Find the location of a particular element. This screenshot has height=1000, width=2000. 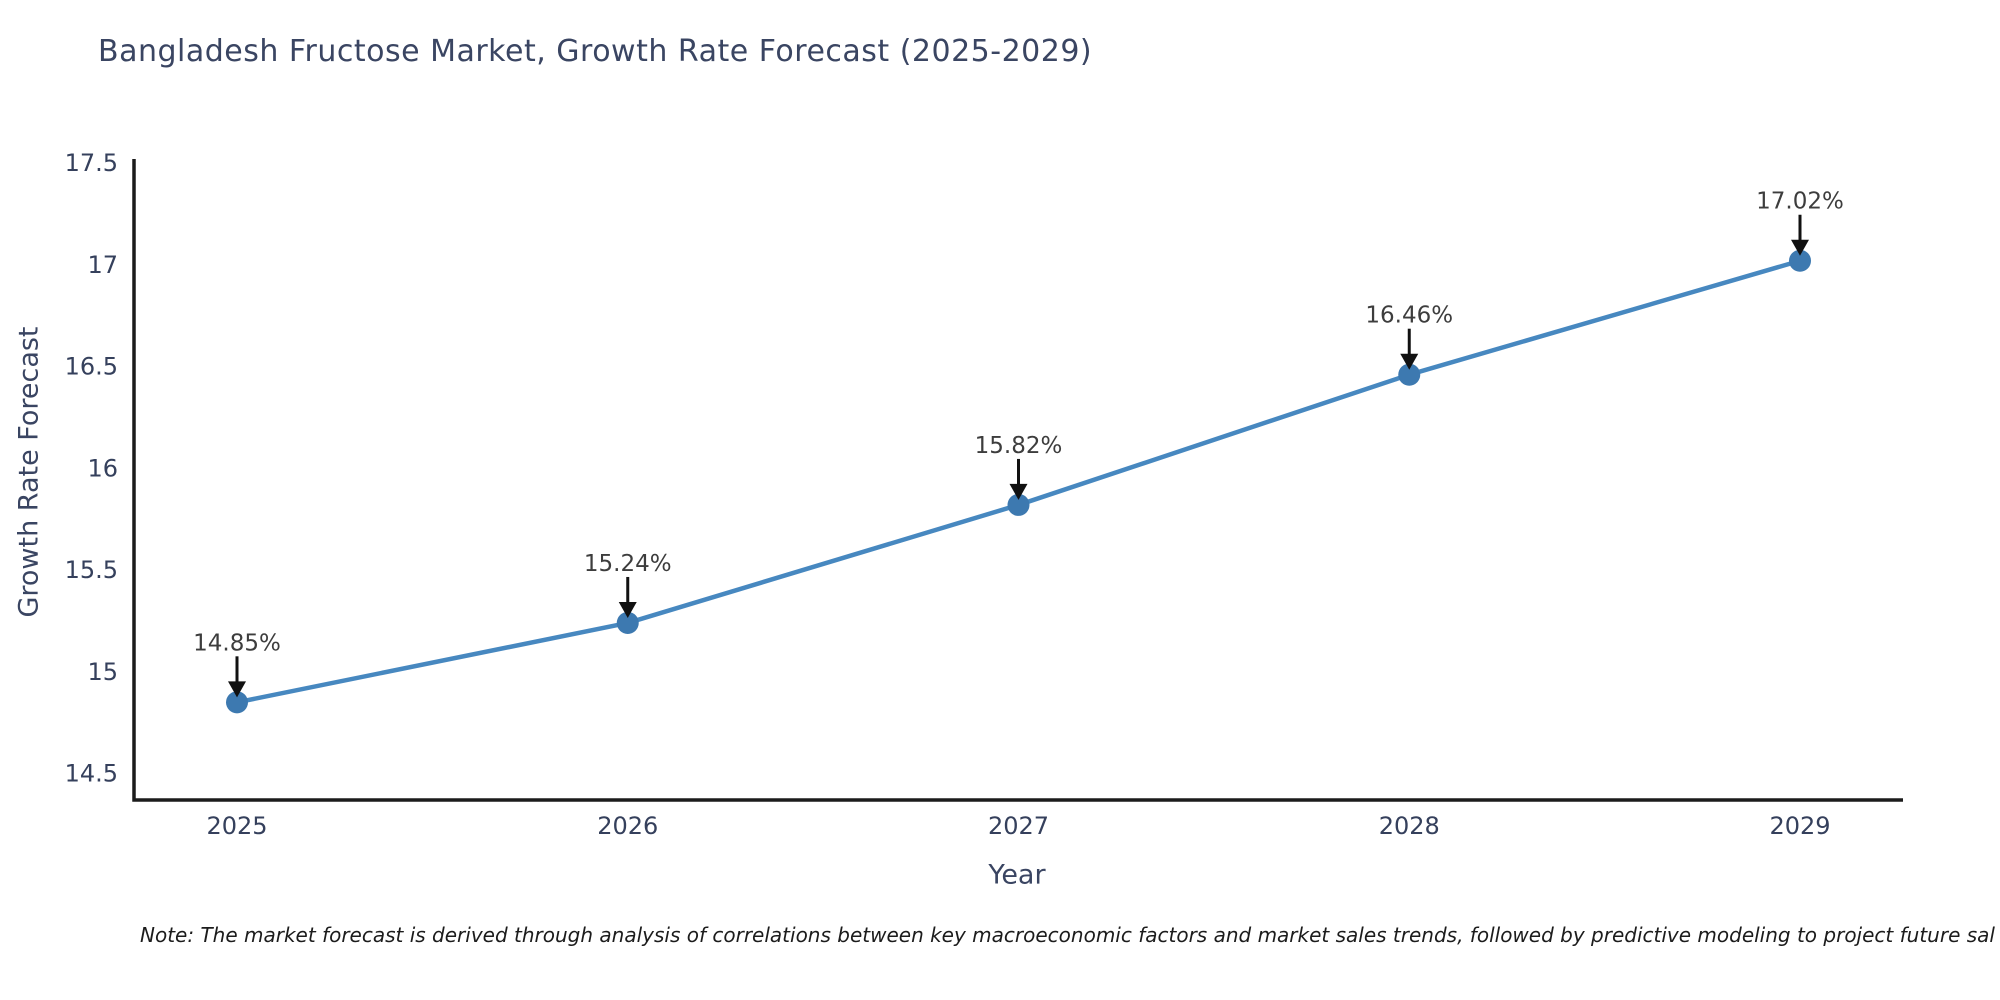

annotation-label: 16.46% is located at coordinates (1409, 316).